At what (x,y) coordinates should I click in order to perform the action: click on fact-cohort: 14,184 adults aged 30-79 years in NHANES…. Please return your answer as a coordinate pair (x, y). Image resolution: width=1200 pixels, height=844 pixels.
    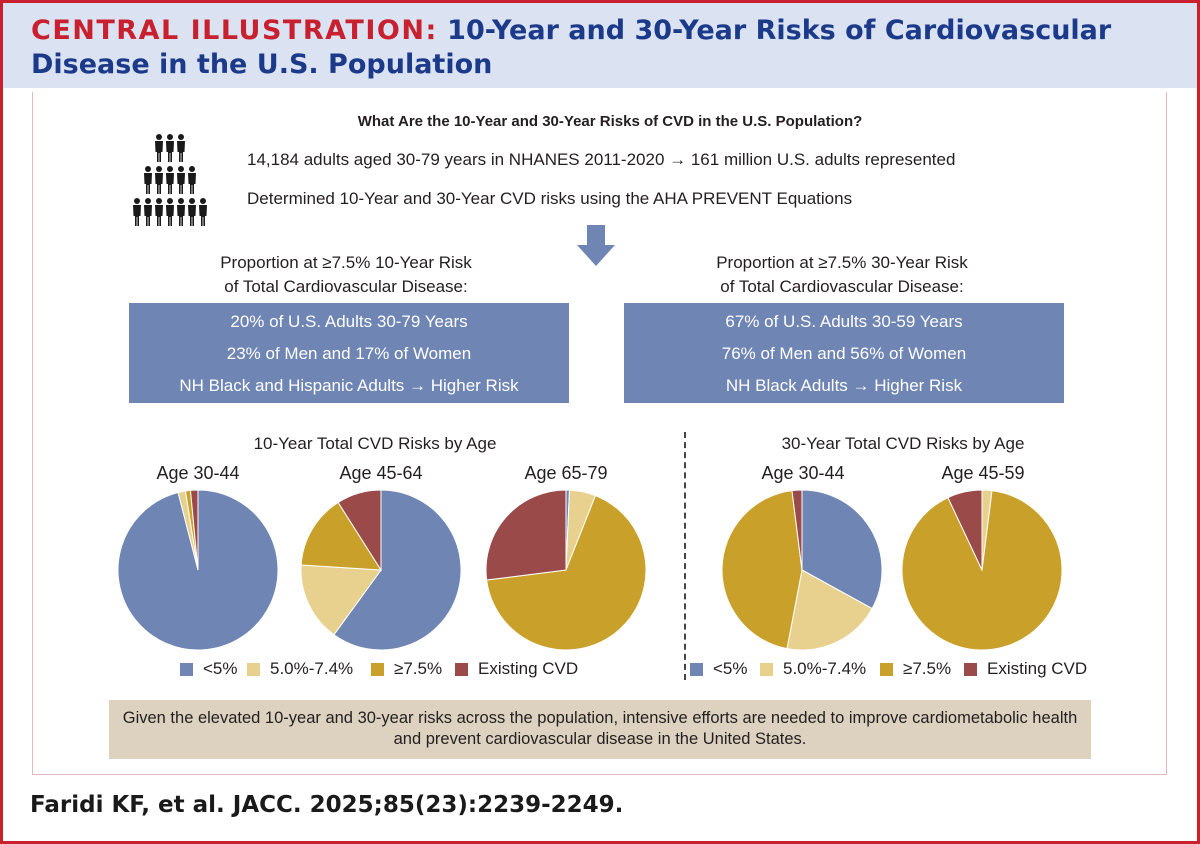
    Looking at the image, I should click on (601, 159).